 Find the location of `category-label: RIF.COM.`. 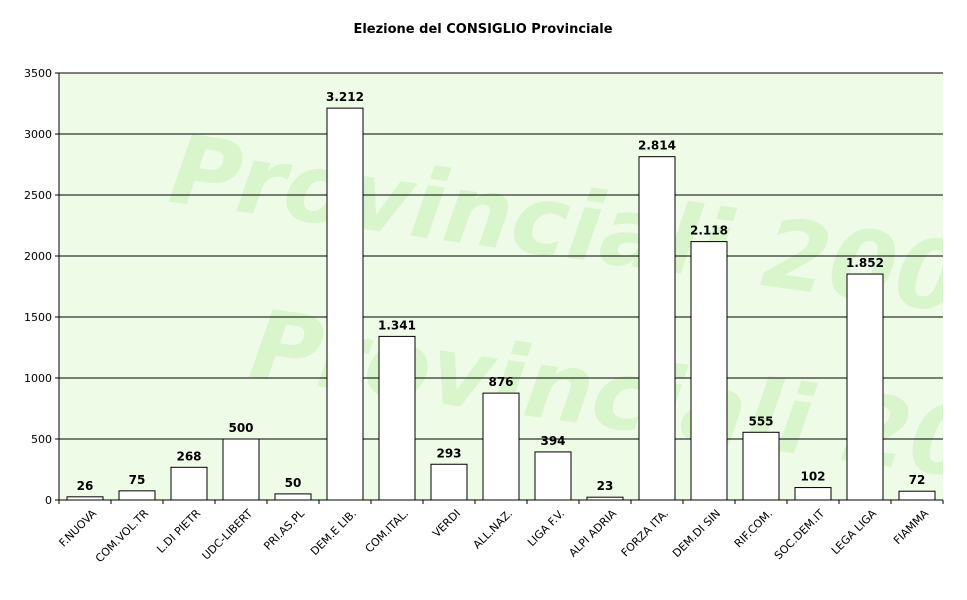

category-label: RIF.COM. is located at coordinates (753, 528).